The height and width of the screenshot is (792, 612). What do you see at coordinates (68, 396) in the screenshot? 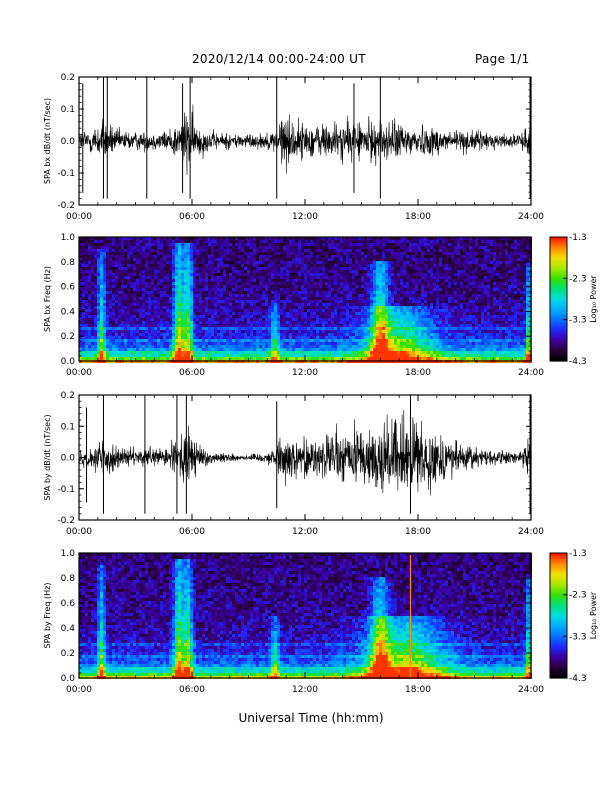
I see `by-waveform-y-tick-label: 0.2` at bounding box center [68, 396].